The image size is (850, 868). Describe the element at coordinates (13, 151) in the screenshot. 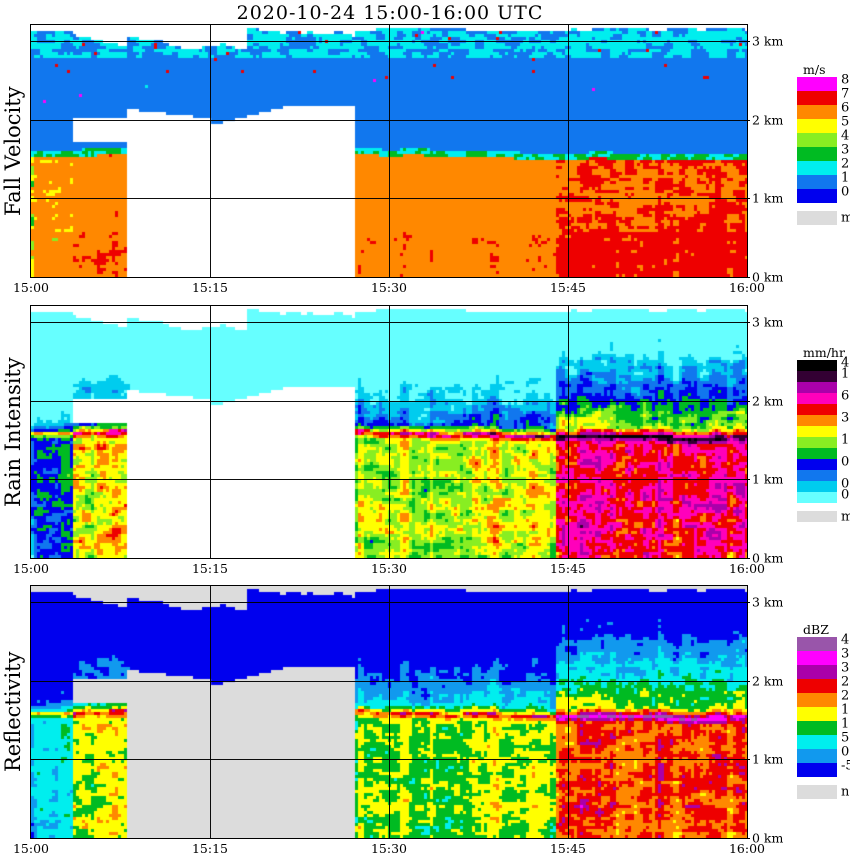

I see `panel-label-fall-velocity: Fall Velocity` at that location.